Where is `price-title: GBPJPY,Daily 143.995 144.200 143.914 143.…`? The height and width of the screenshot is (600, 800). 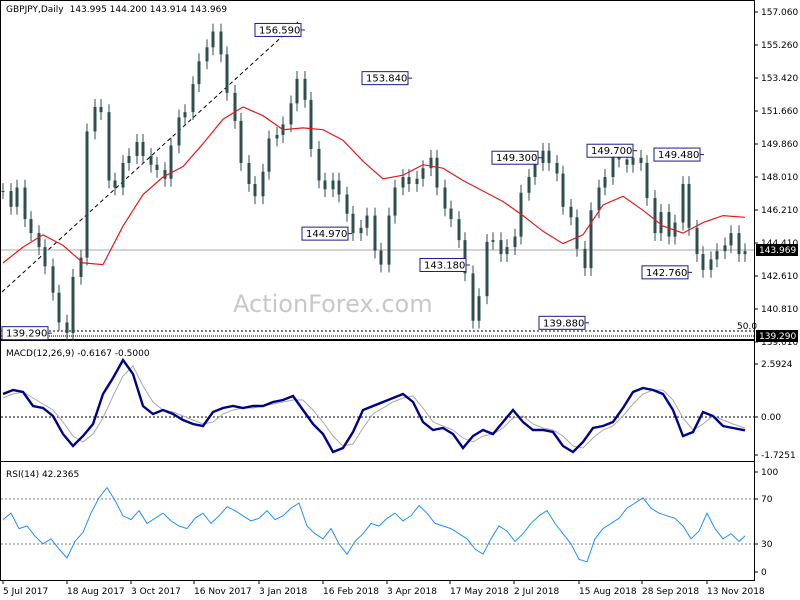 price-title: GBPJPY,Daily 143.995 144.200 143.914 143.… is located at coordinates (116, 10).